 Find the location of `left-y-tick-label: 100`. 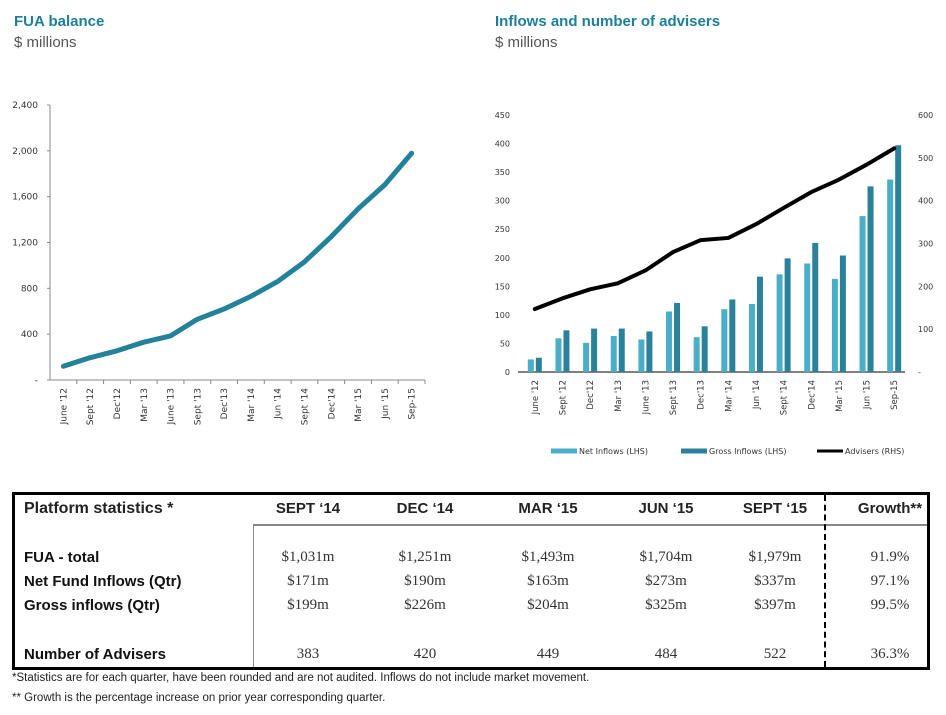

left-y-tick-label: 100 is located at coordinates (502, 315).